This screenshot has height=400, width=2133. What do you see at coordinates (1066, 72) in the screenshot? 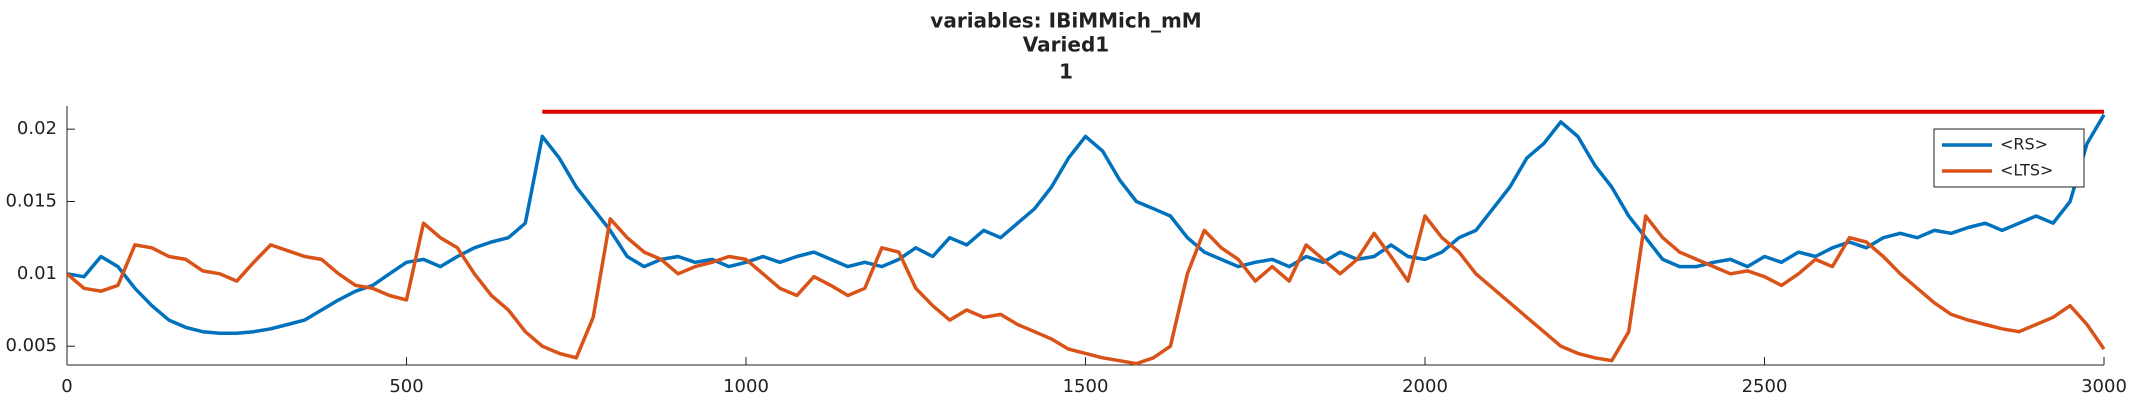
I see `chart-subtitle: 1` at bounding box center [1066, 72].